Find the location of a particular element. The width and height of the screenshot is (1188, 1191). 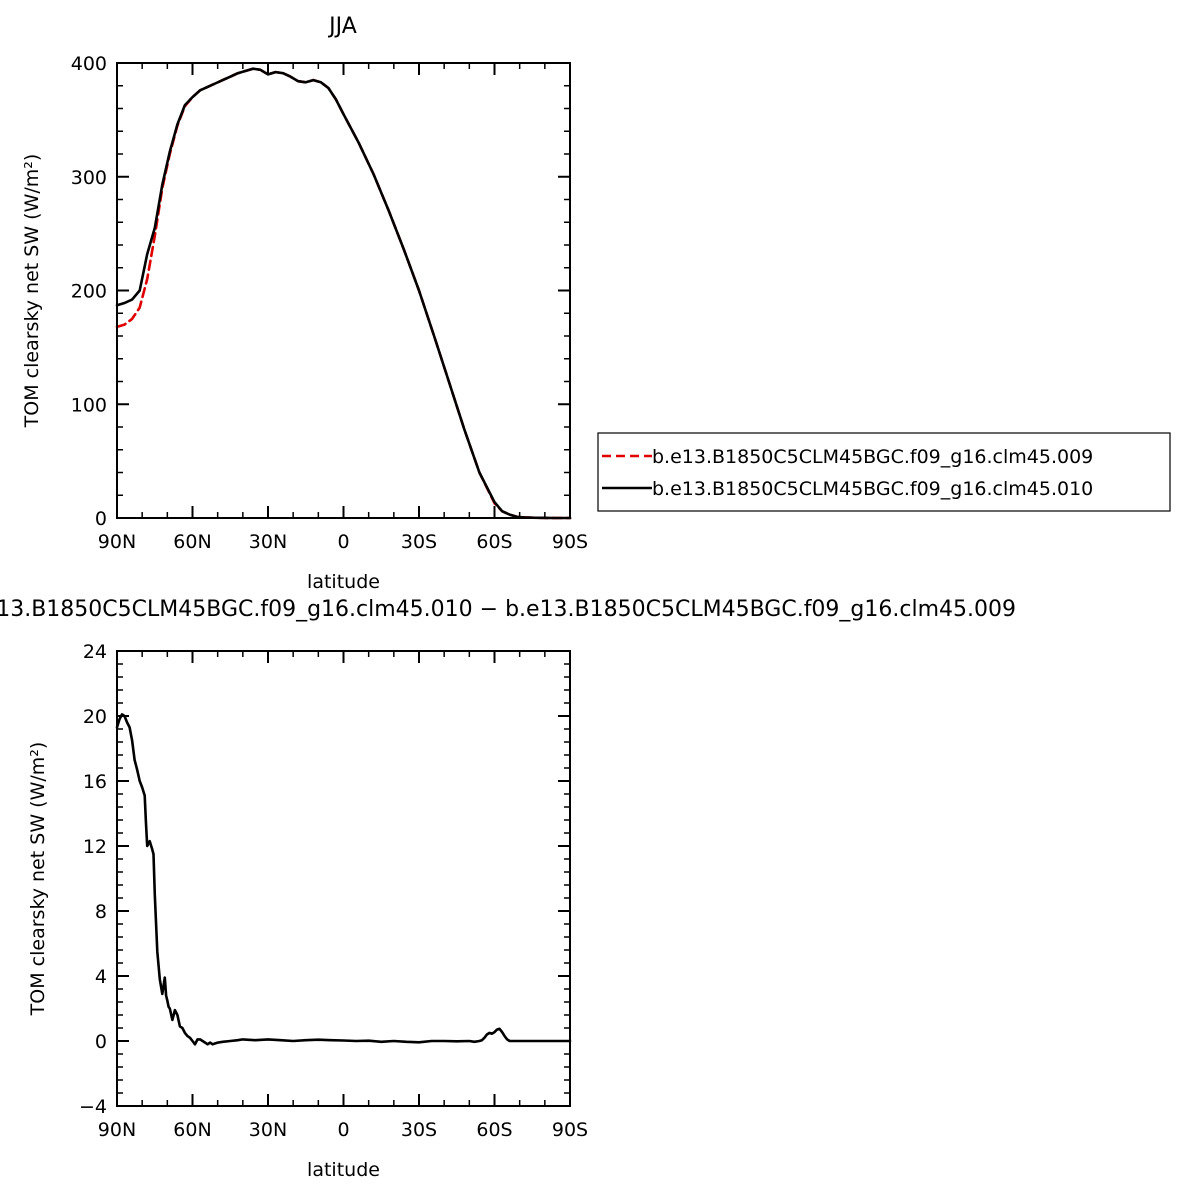

y-tick-label: 16 is located at coordinates (95, 782).